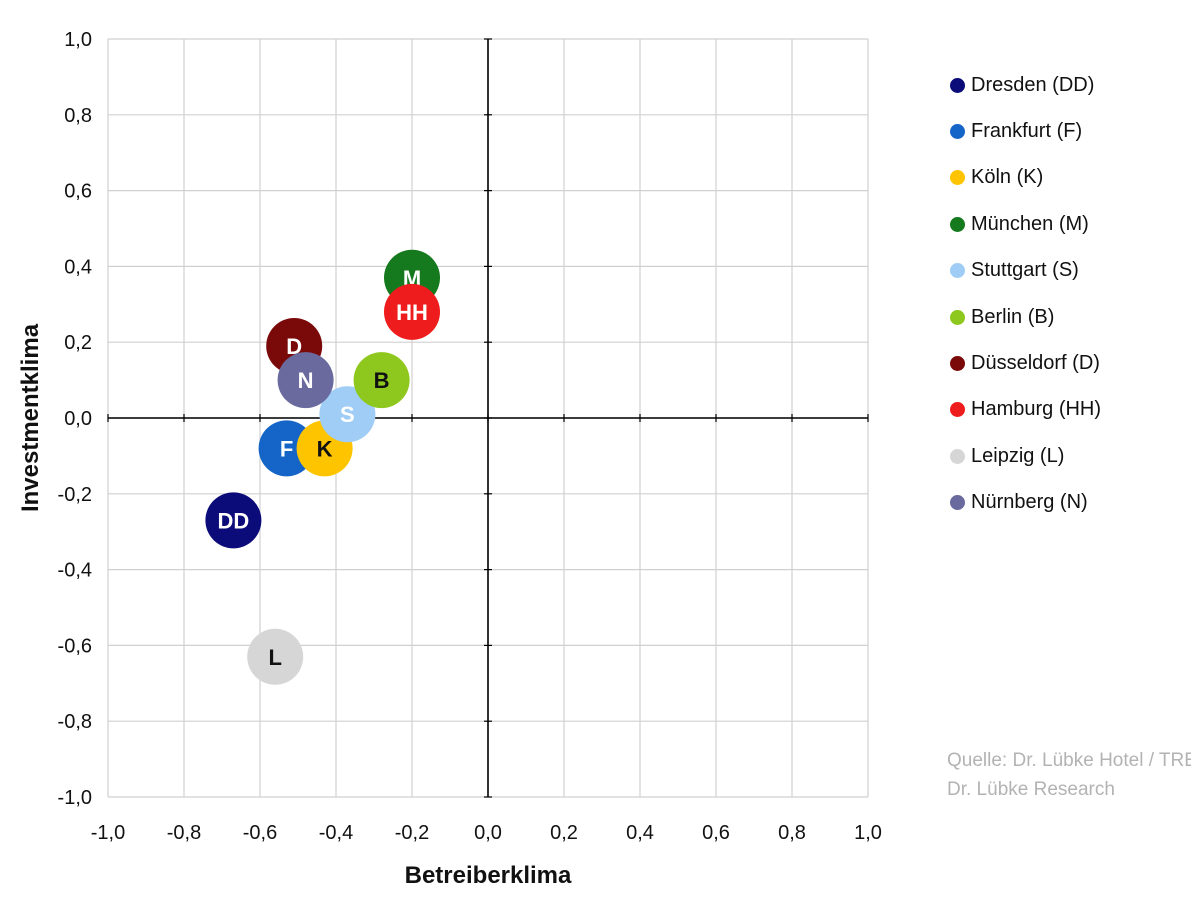 The height and width of the screenshot is (900, 1191). Describe the element at coordinates (957, 132) in the screenshot. I see `legend-marker-F` at that location.